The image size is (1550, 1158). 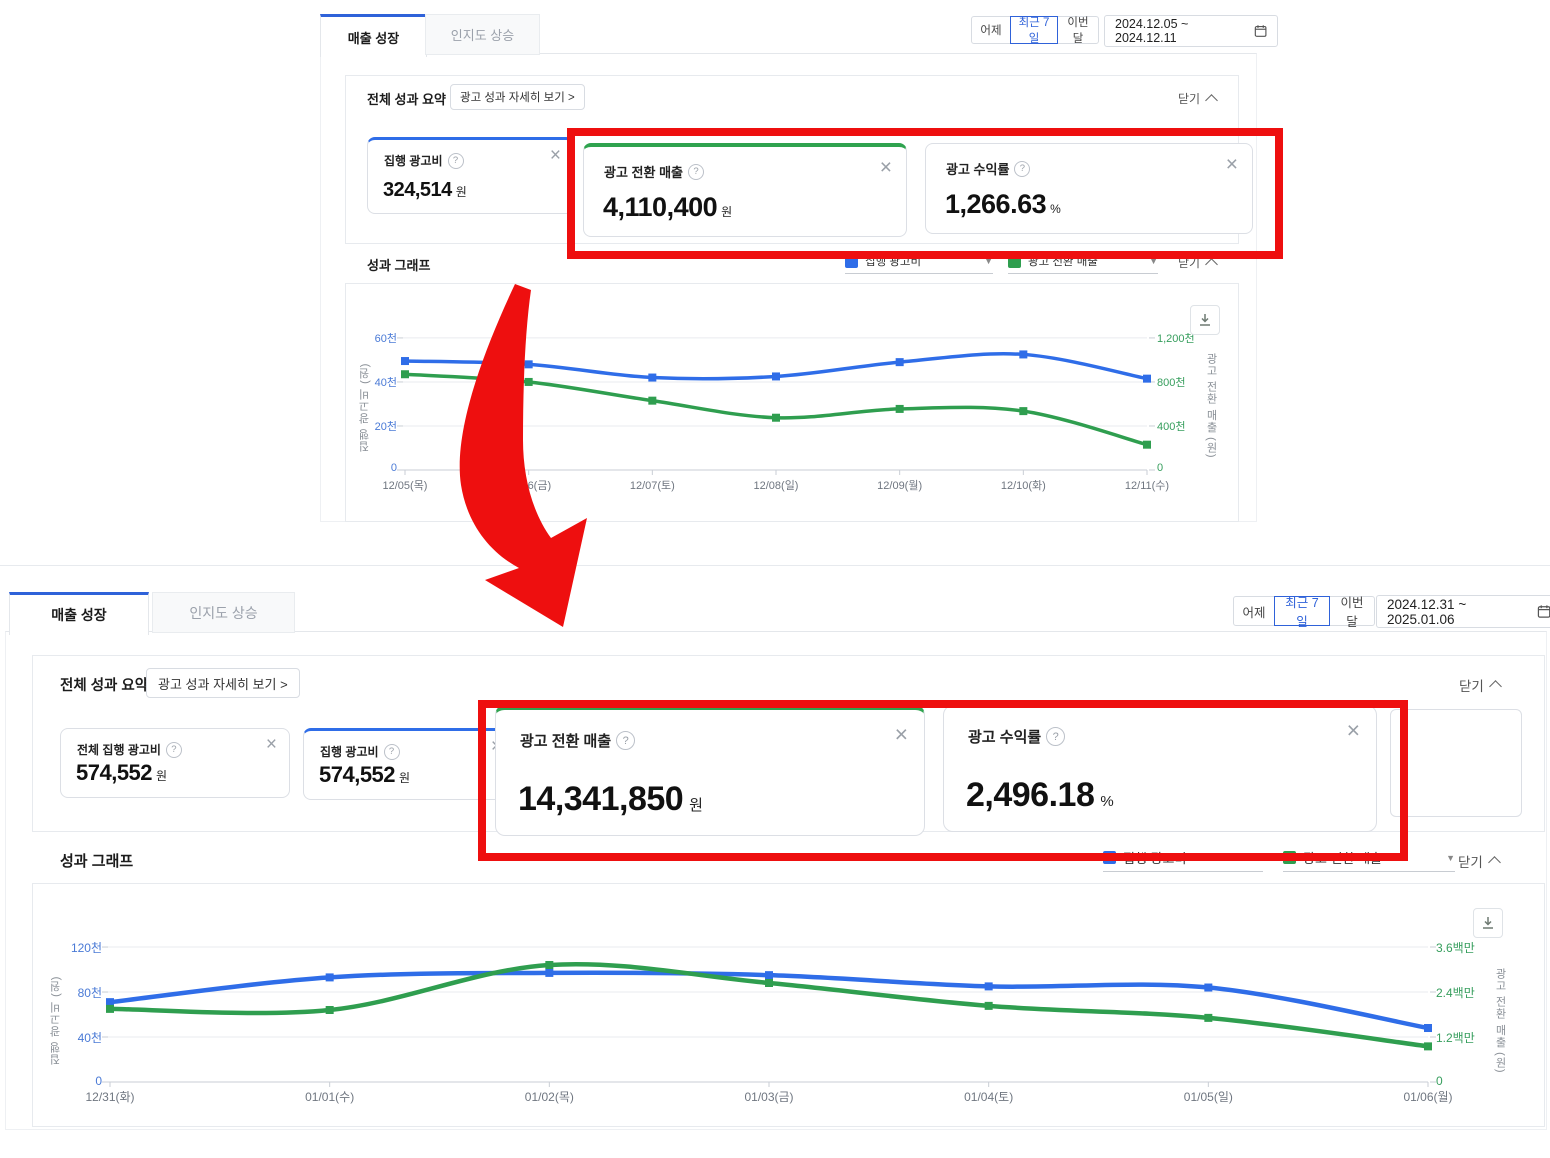 I want to click on y-axis-label-left: 집행 광고비 (원), so click(x=56, y=1020).